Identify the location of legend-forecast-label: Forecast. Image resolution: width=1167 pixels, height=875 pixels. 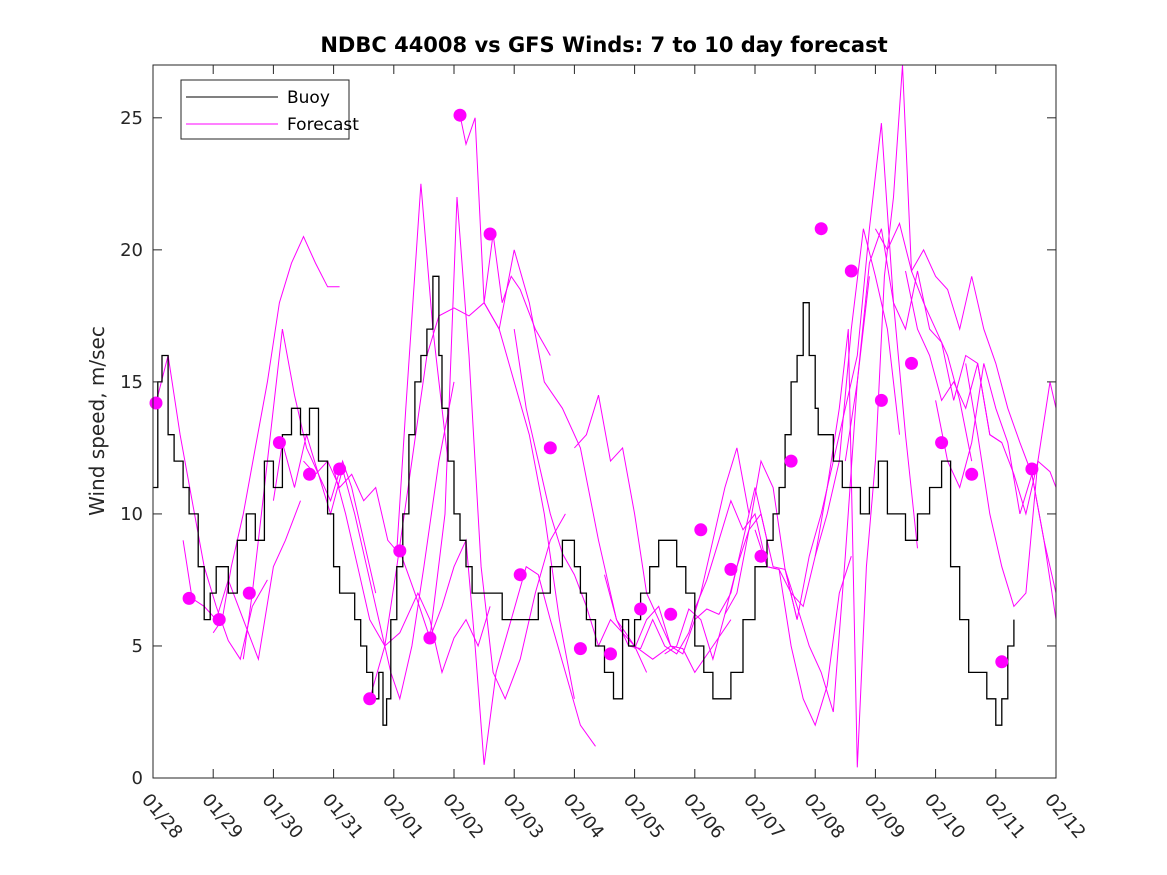
(323, 125).